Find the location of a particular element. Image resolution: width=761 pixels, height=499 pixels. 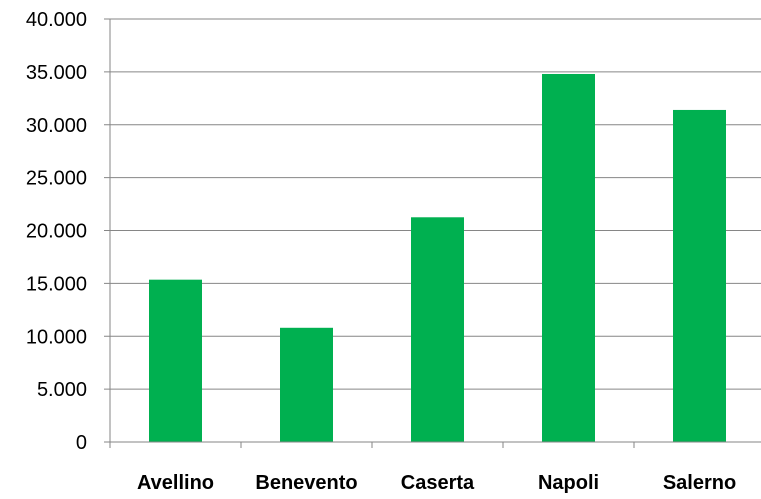

y-tick-label: 20.000 is located at coordinates (56, 232).